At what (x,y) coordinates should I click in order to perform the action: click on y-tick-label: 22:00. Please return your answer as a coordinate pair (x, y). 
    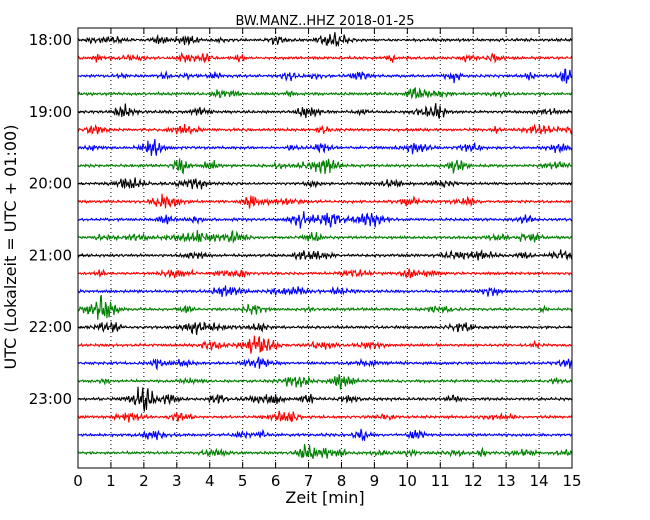
    Looking at the image, I should click on (50, 327).